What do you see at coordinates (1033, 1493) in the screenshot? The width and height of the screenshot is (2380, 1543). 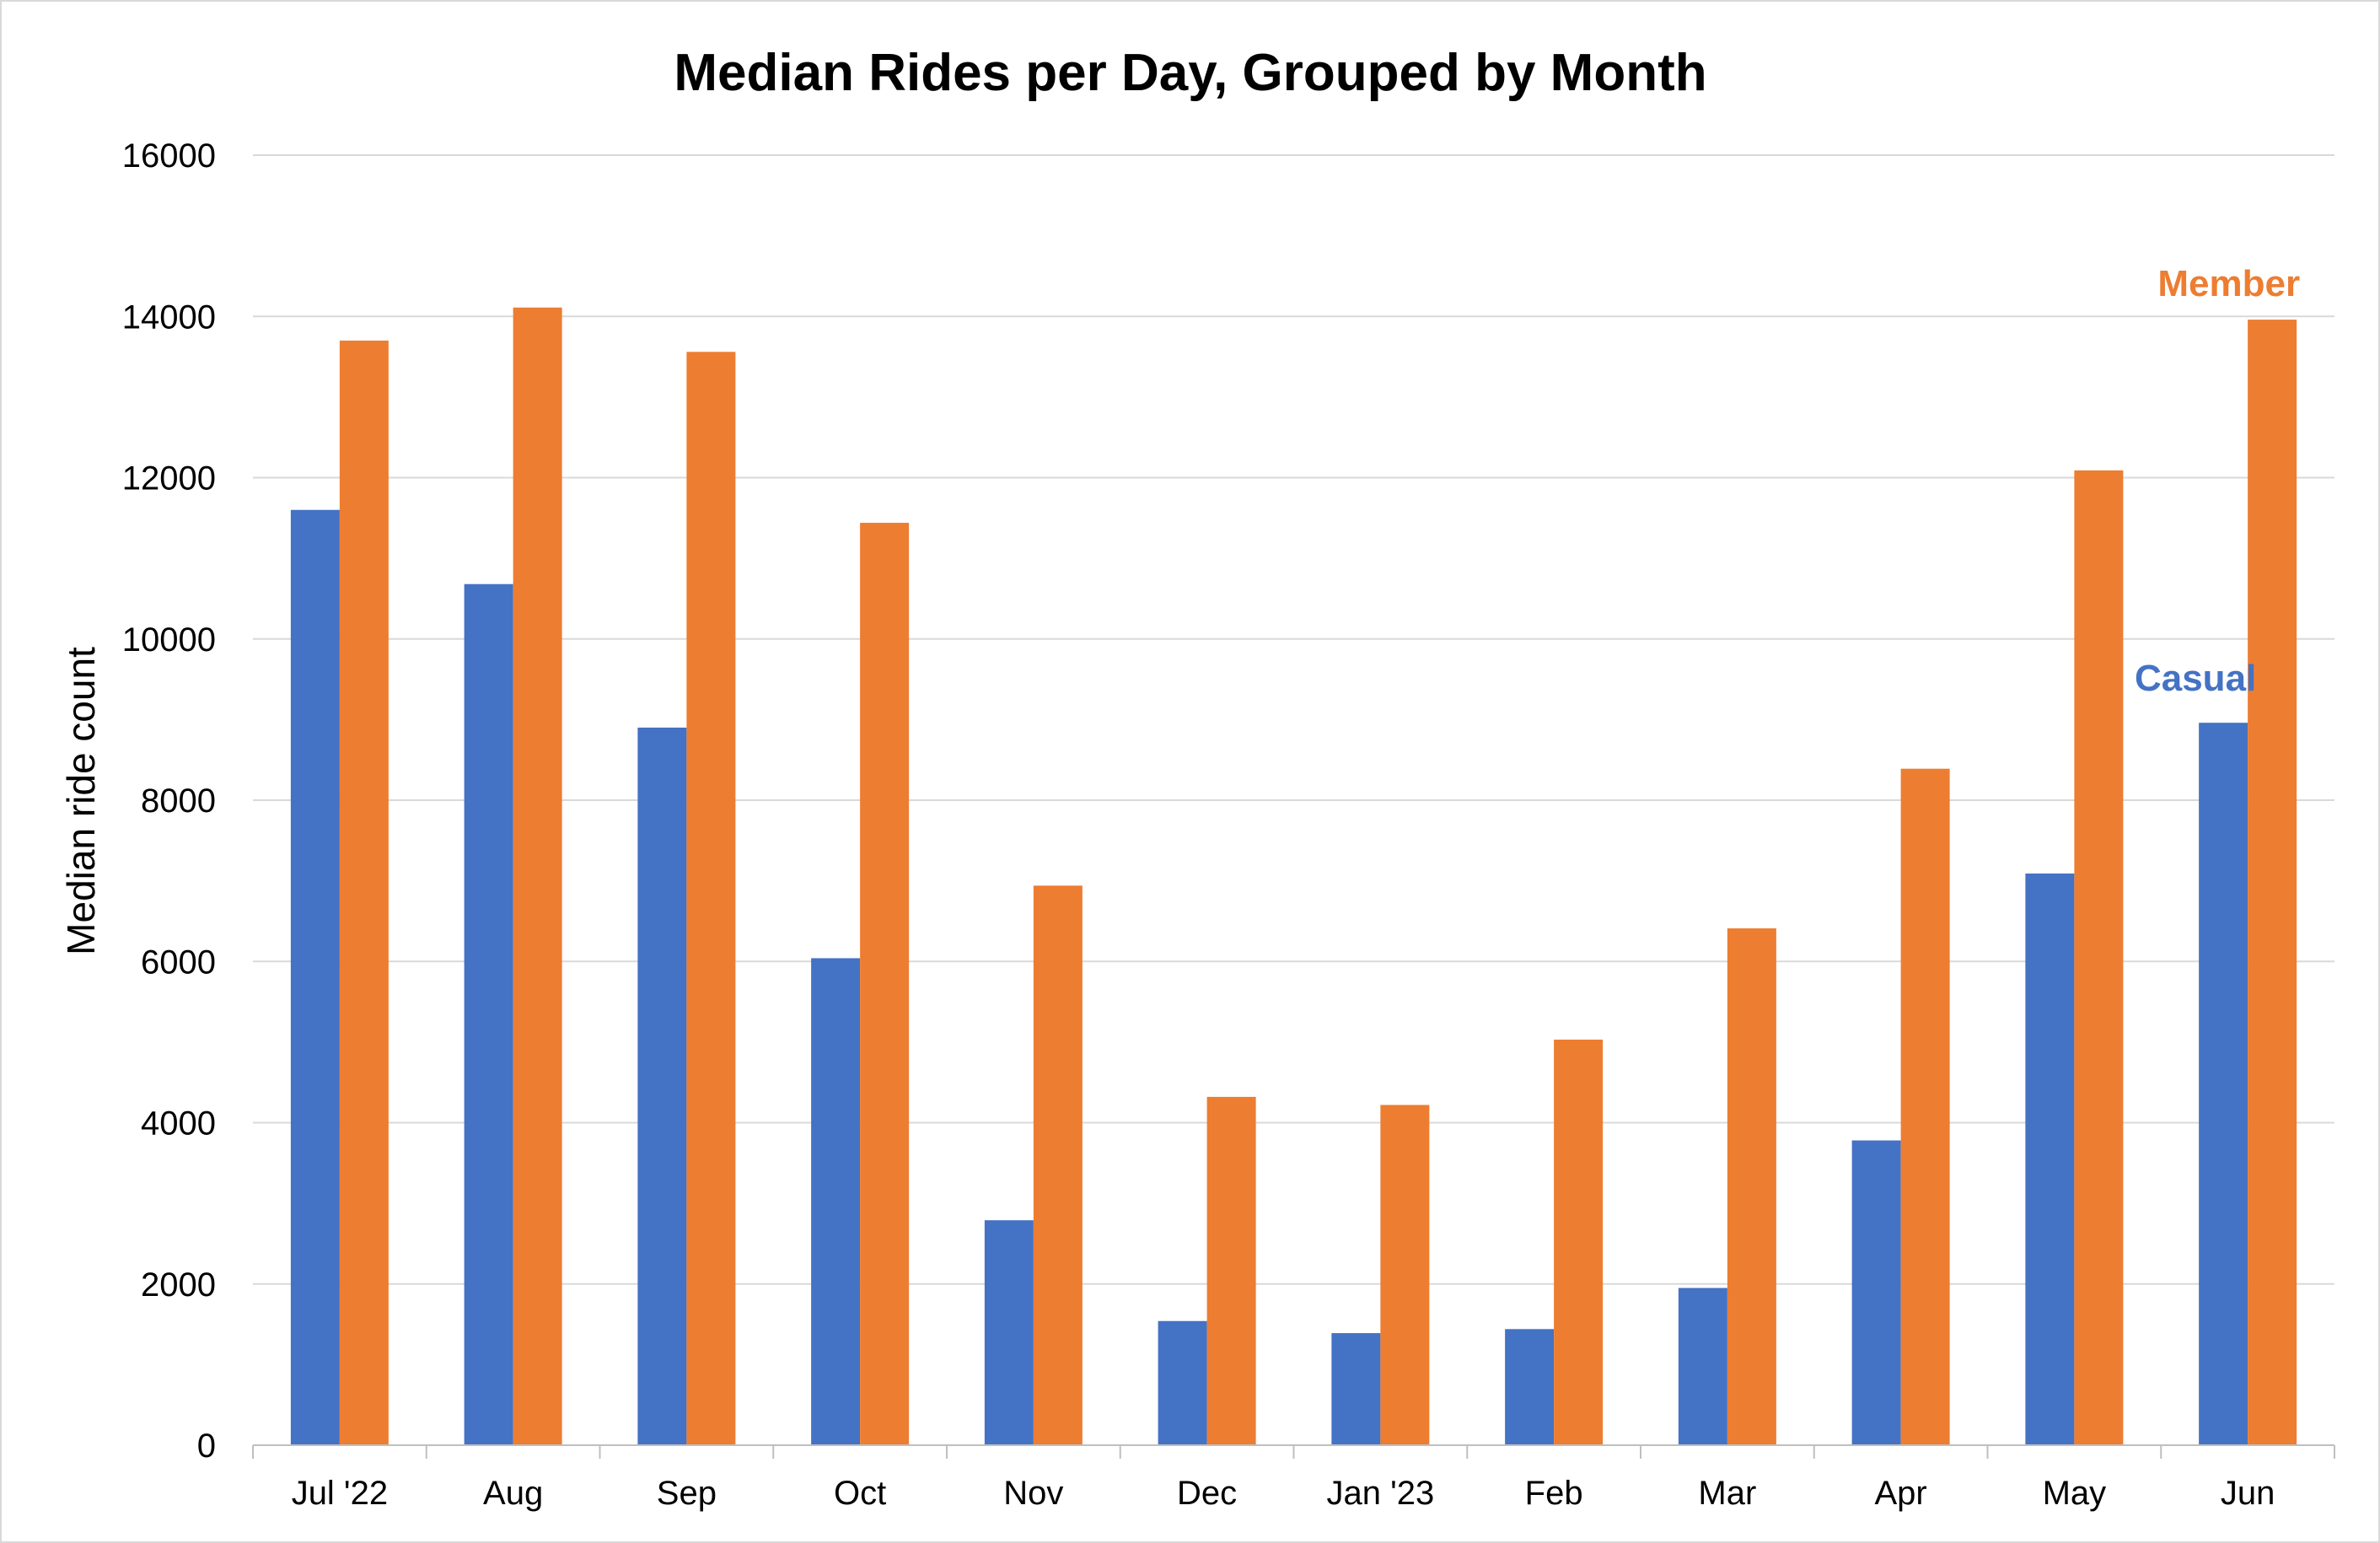 I see `x-tick-label: Nov` at bounding box center [1033, 1493].